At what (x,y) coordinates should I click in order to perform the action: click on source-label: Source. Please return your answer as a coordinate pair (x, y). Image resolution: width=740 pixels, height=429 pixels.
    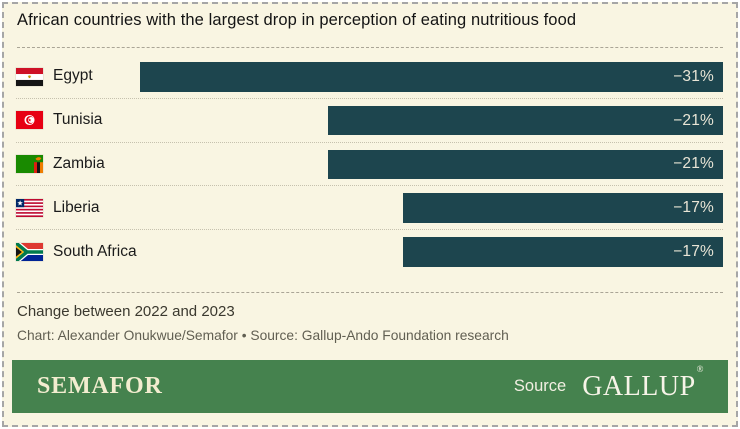
    Looking at the image, I should click on (540, 386).